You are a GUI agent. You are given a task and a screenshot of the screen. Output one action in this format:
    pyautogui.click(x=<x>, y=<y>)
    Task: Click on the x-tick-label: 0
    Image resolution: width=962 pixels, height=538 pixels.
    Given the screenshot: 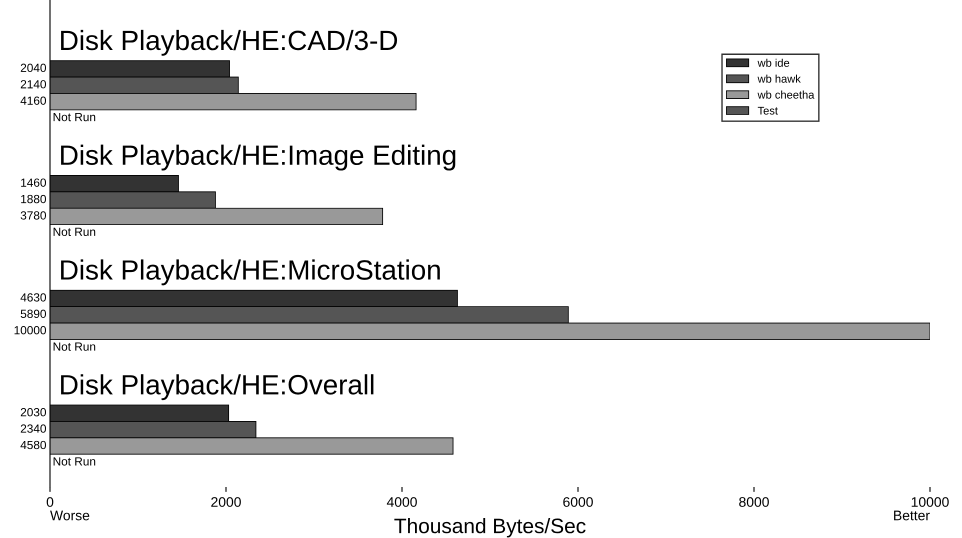 What is the action you would take?
    pyautogui.click(x=50, y=502)
    